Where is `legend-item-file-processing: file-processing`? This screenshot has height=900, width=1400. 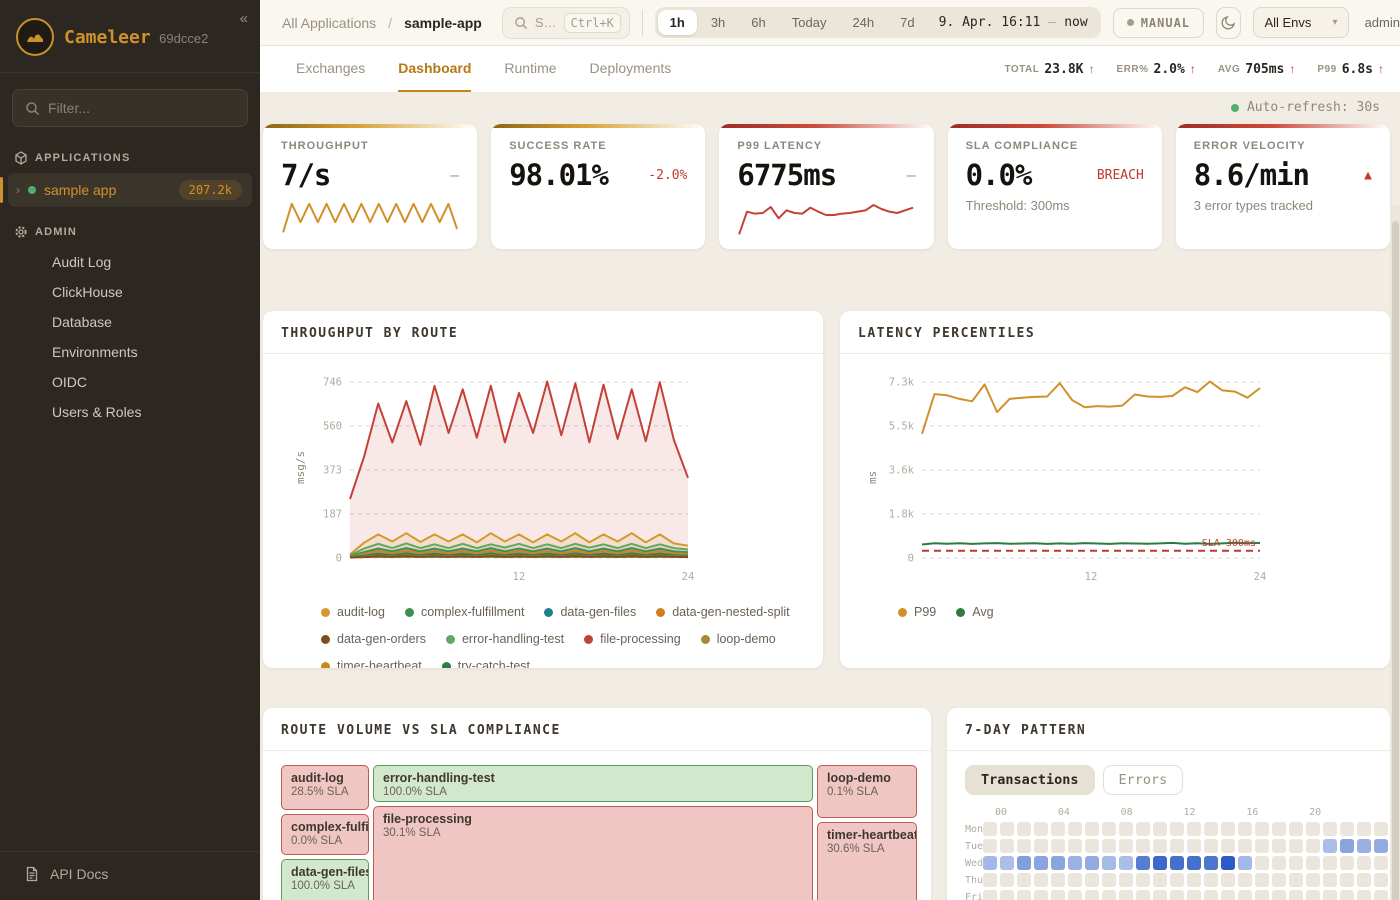
legend-item-file-processing: file-processing is located at coordinates (632, 639).